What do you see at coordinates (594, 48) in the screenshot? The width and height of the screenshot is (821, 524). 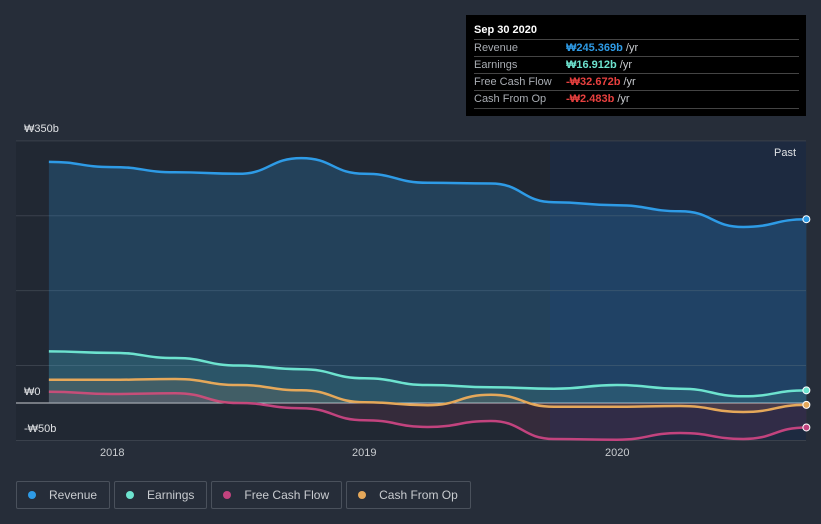 I see `tooltip-value: ₩245.369b` at bounding box center [594, 48].